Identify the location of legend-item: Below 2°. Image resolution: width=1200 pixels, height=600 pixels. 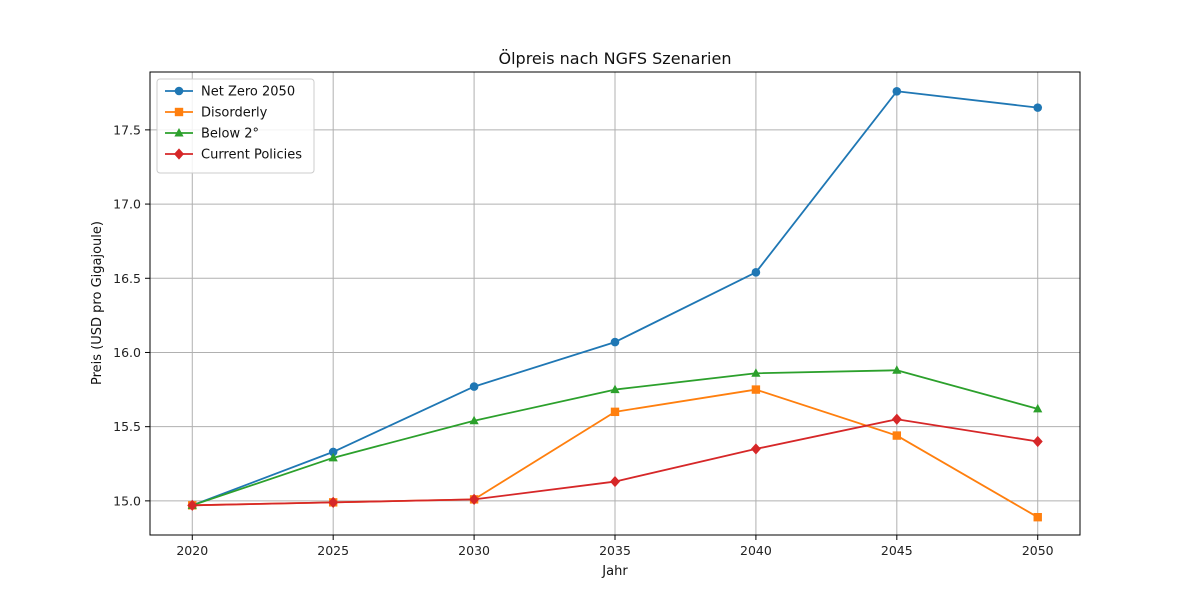
(212, 134).